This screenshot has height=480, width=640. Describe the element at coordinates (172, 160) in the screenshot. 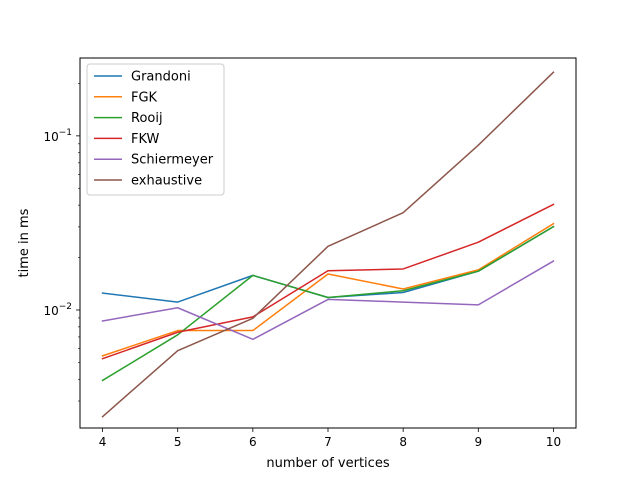

I see `legend-label-schiermeyer: Schiermeyer` at that location.